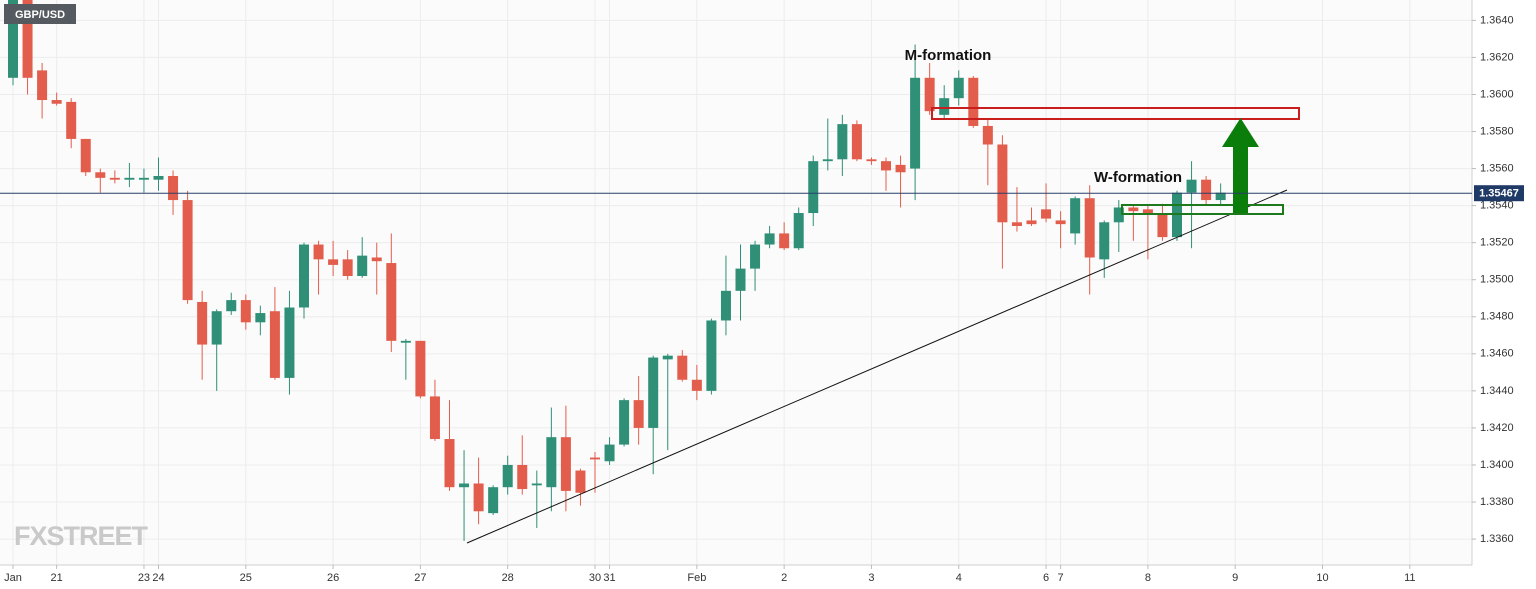  What do you see at coordinates (246, 578) in the screenshot?
I see `x-tick-label: 25` at bounding box center [246, 578].